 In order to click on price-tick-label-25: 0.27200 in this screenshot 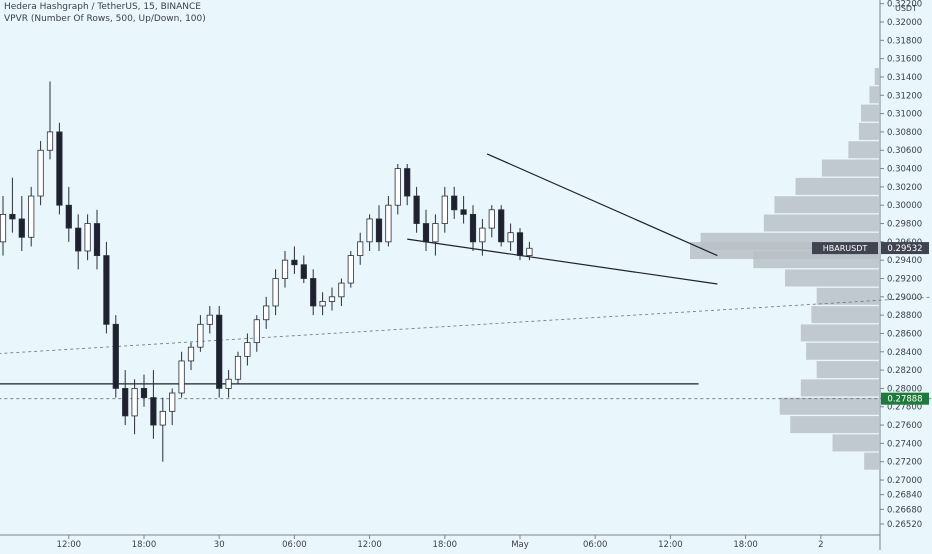, I will do `click(904, 463)`.